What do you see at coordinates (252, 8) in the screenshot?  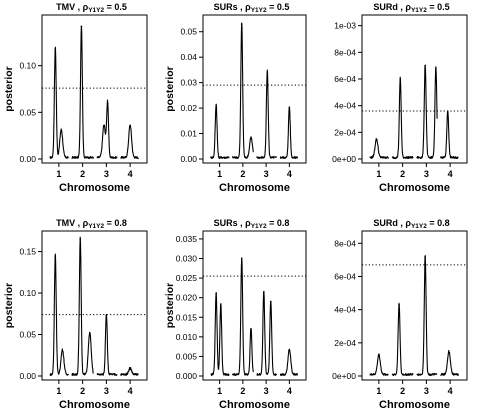 I see `panel-title: SURs , ρY1Y2 = 0.5` at bounding box center [252, 8].